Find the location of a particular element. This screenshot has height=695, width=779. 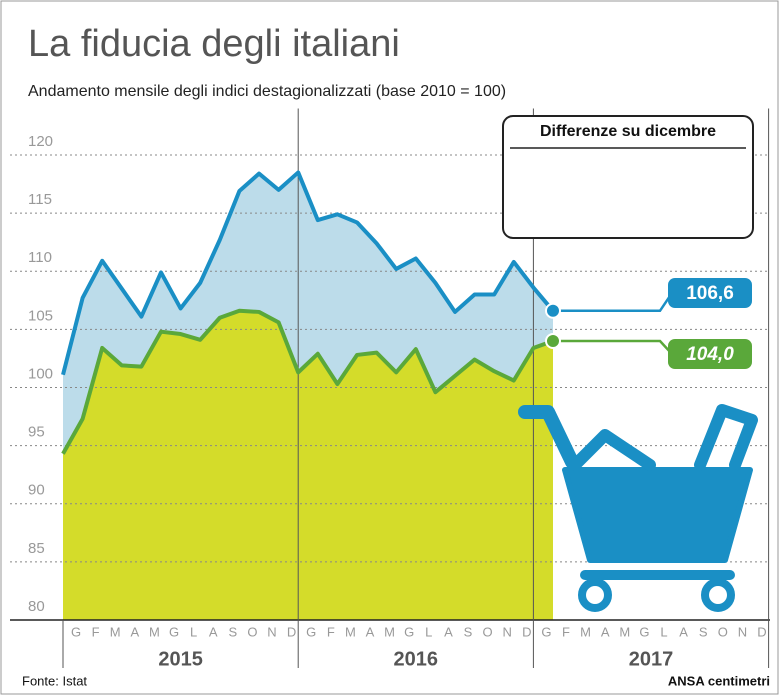

y-tick-label: 85 is located at coordinates (36, 548).